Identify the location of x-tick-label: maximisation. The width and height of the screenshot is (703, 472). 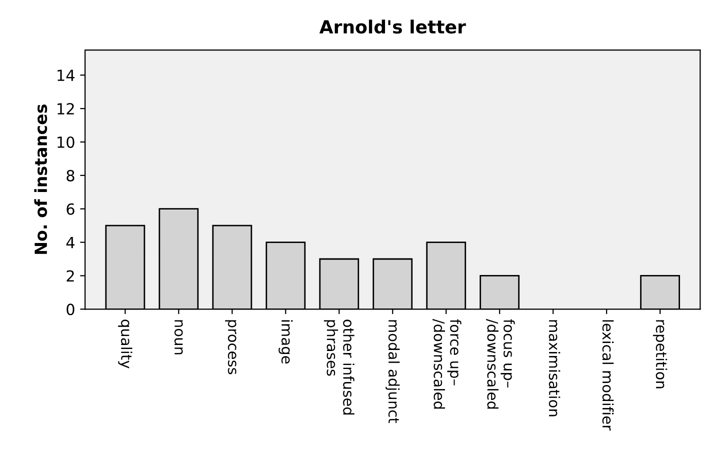
(554, 368).